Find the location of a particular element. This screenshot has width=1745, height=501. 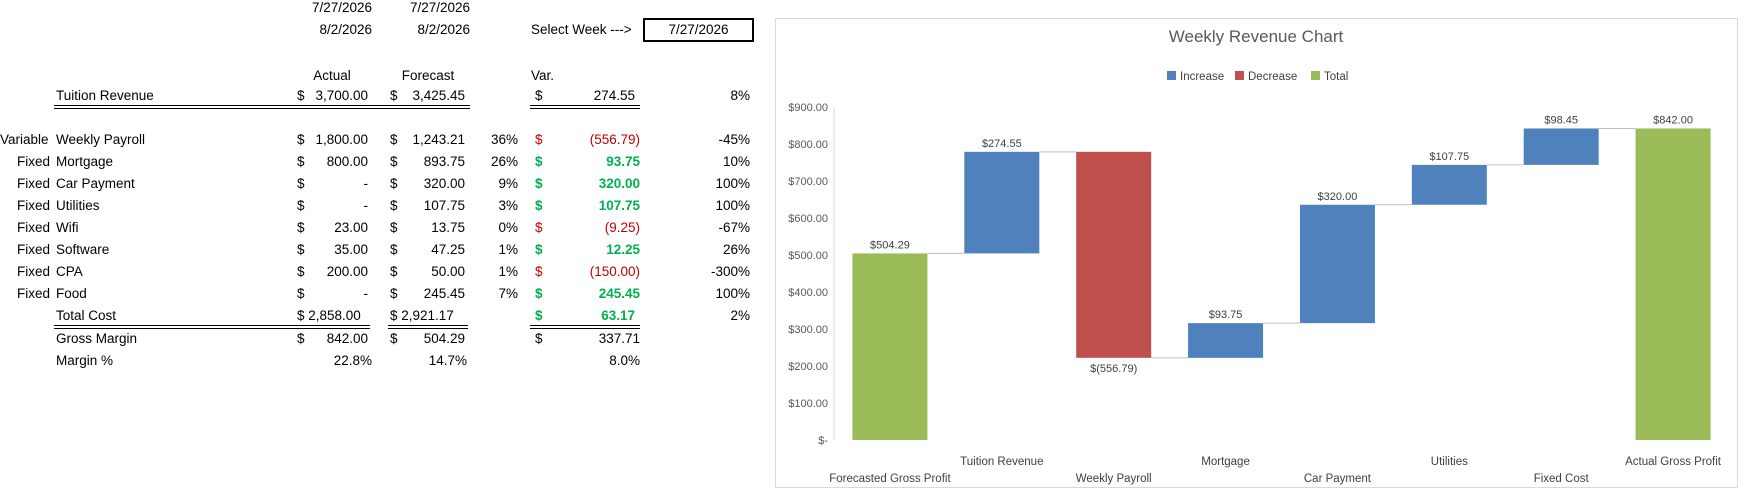

cost-label: Utilities is located at coordinates (78, 205).